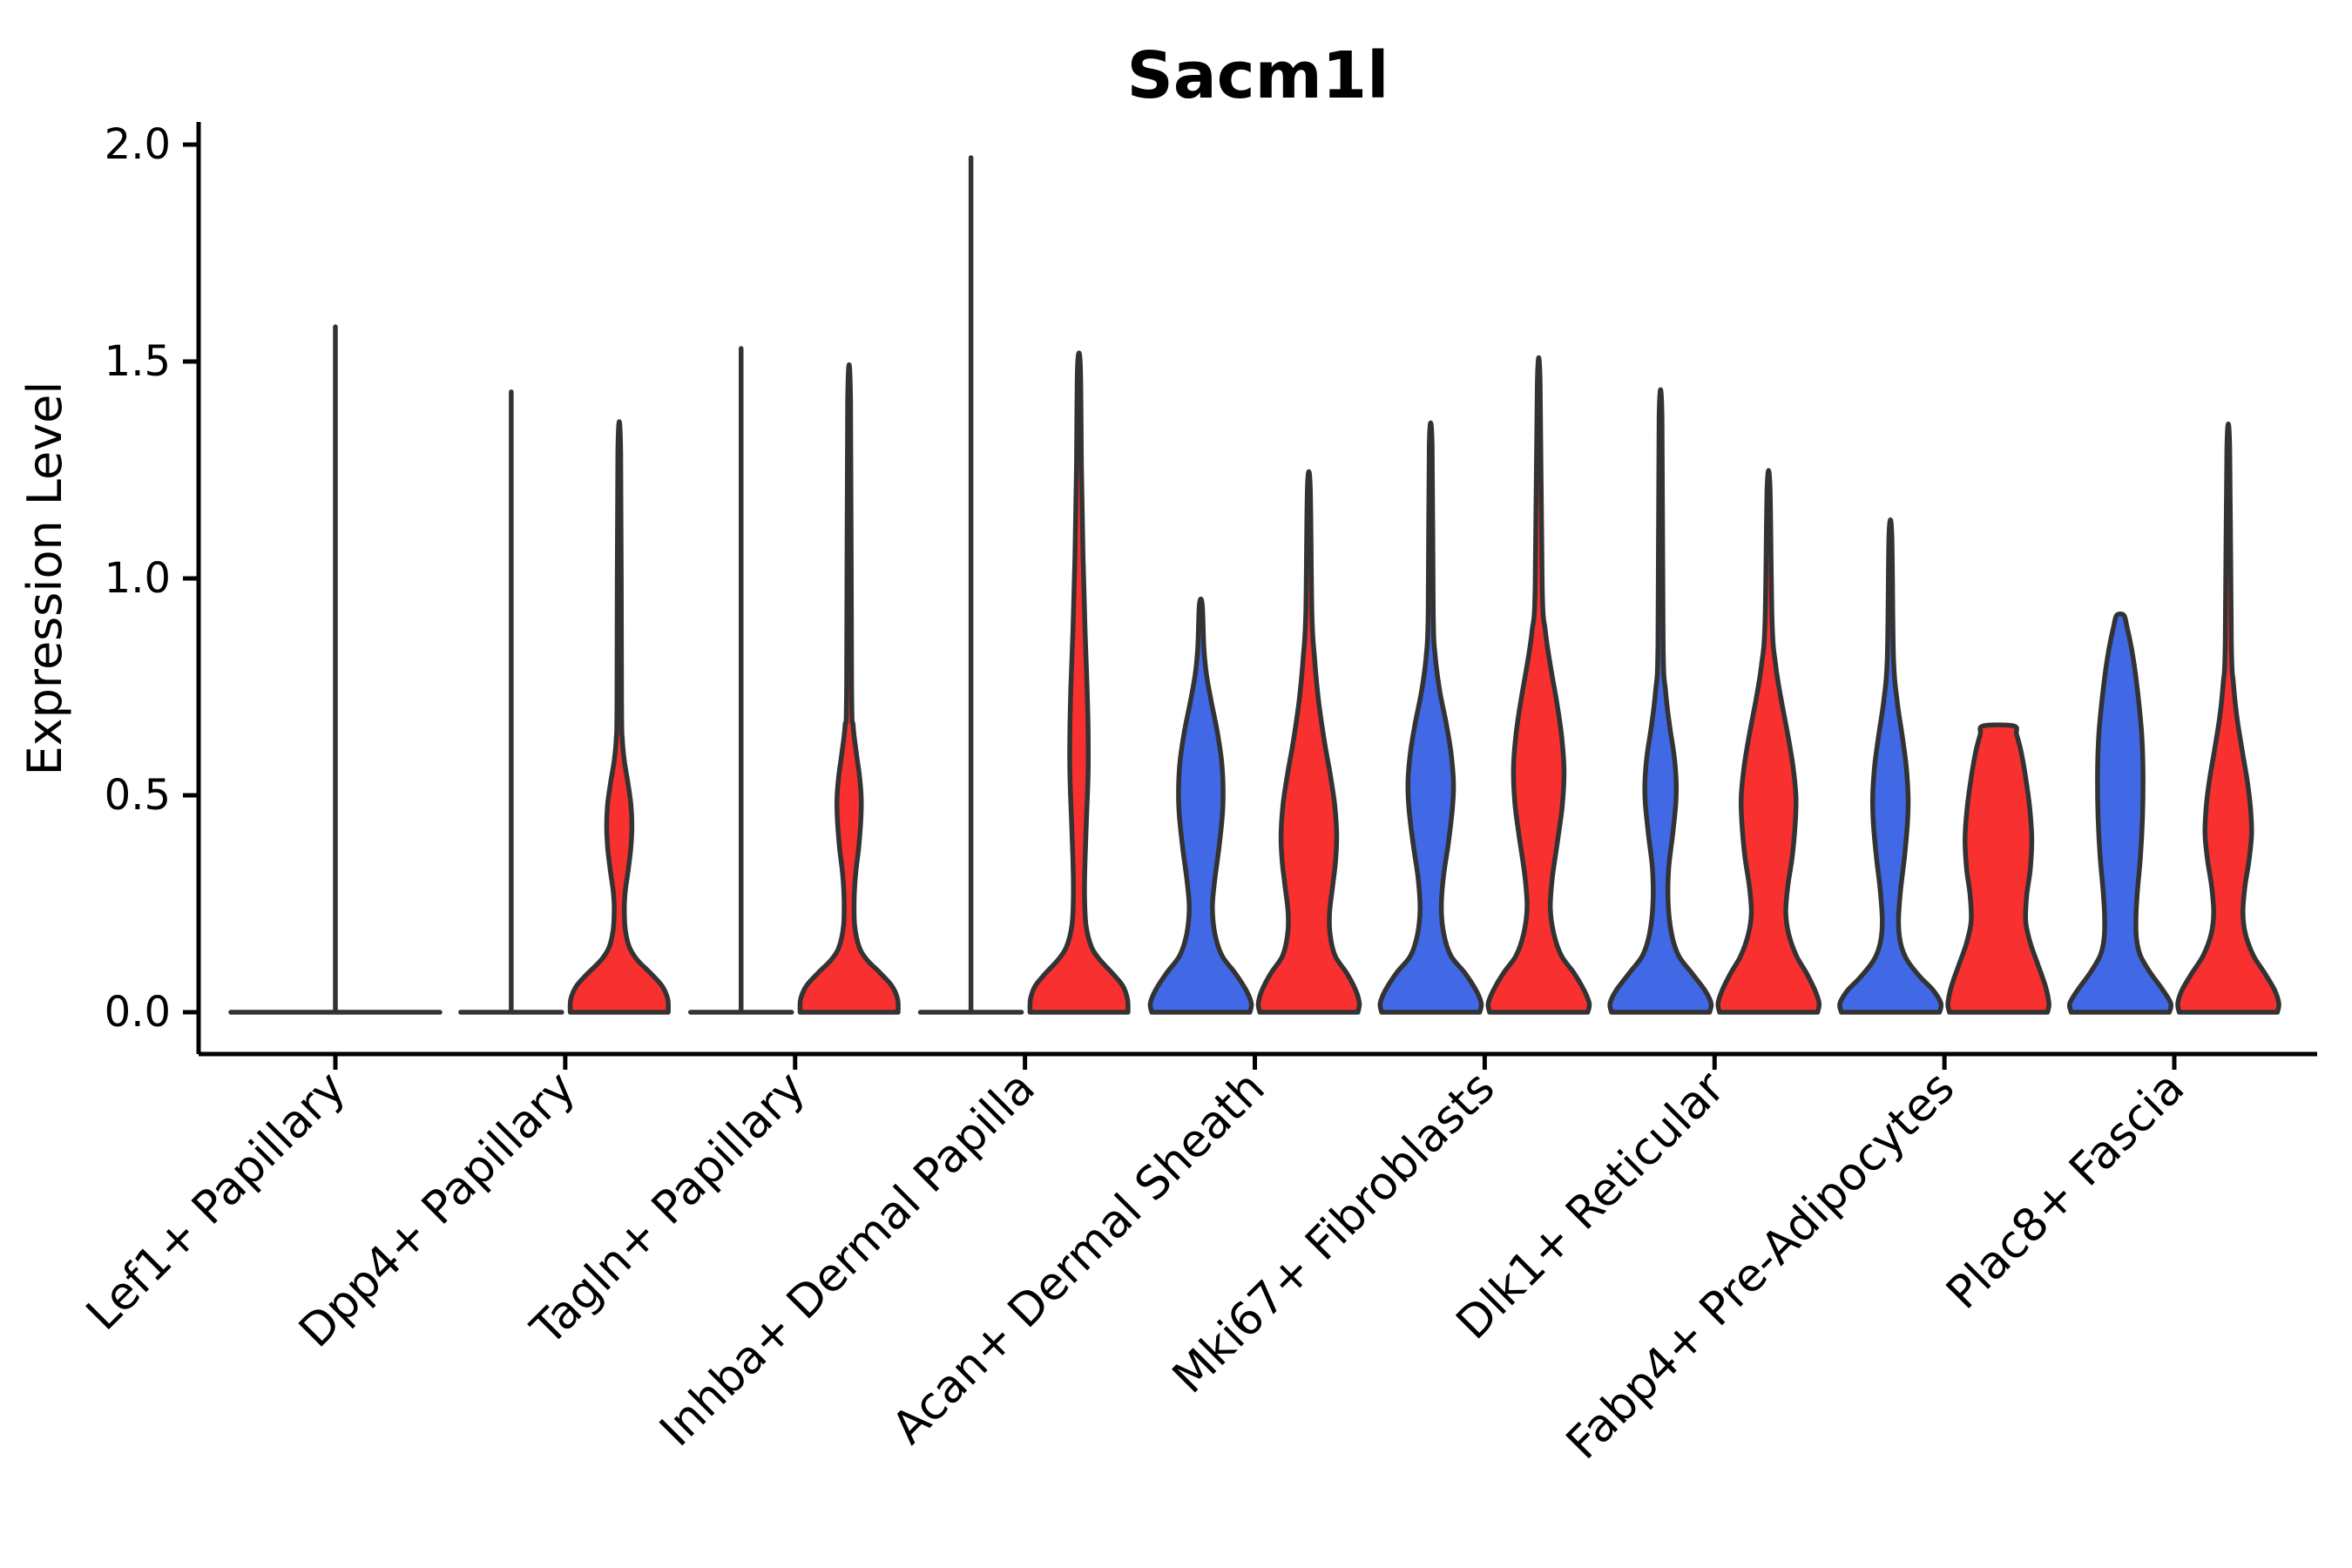 This screenshot has height=1568, width=2352. Describe the element at coordinates (44, 579) in the screenshot. I see `y-axis-label: Expression Level` at that location.